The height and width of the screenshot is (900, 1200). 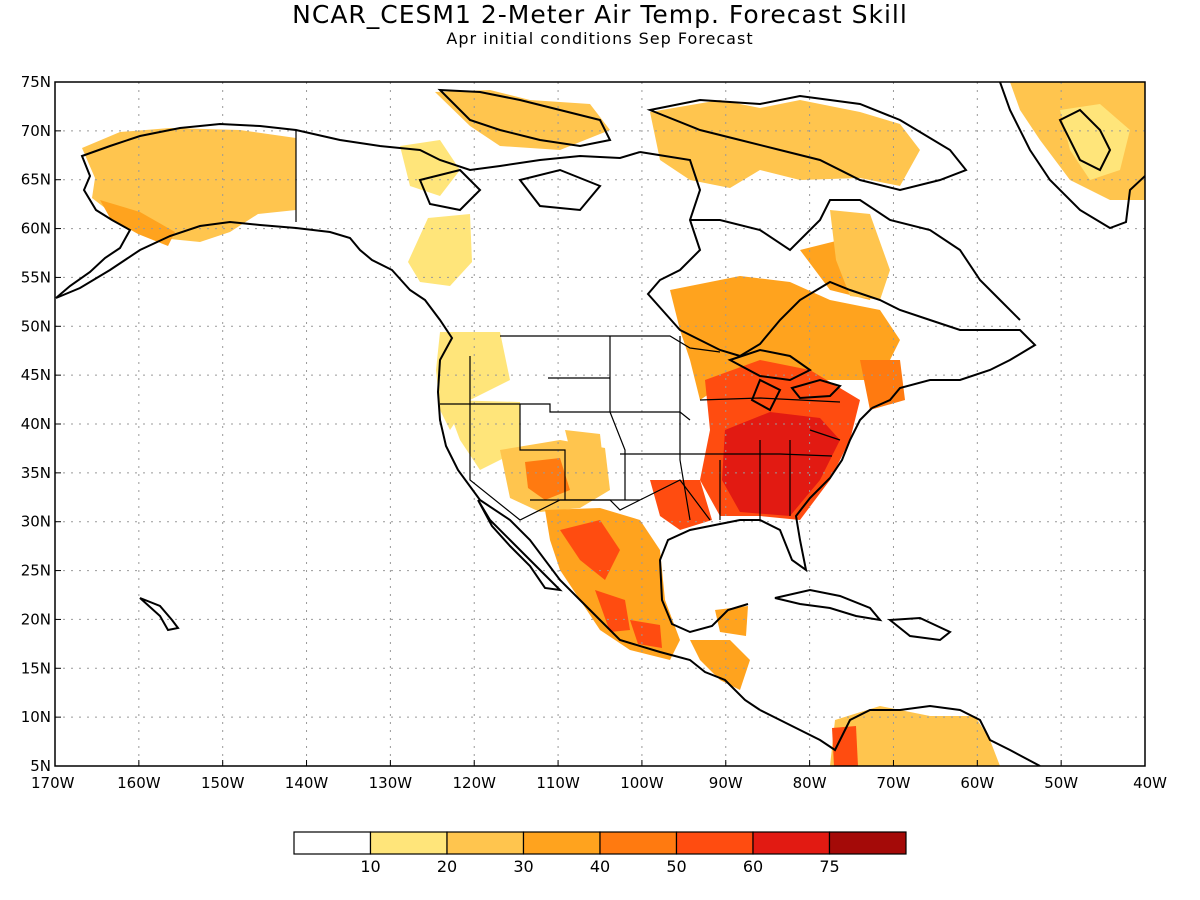 I want to click on latitude-tick-label: 5N, so click(x=40, y=766).